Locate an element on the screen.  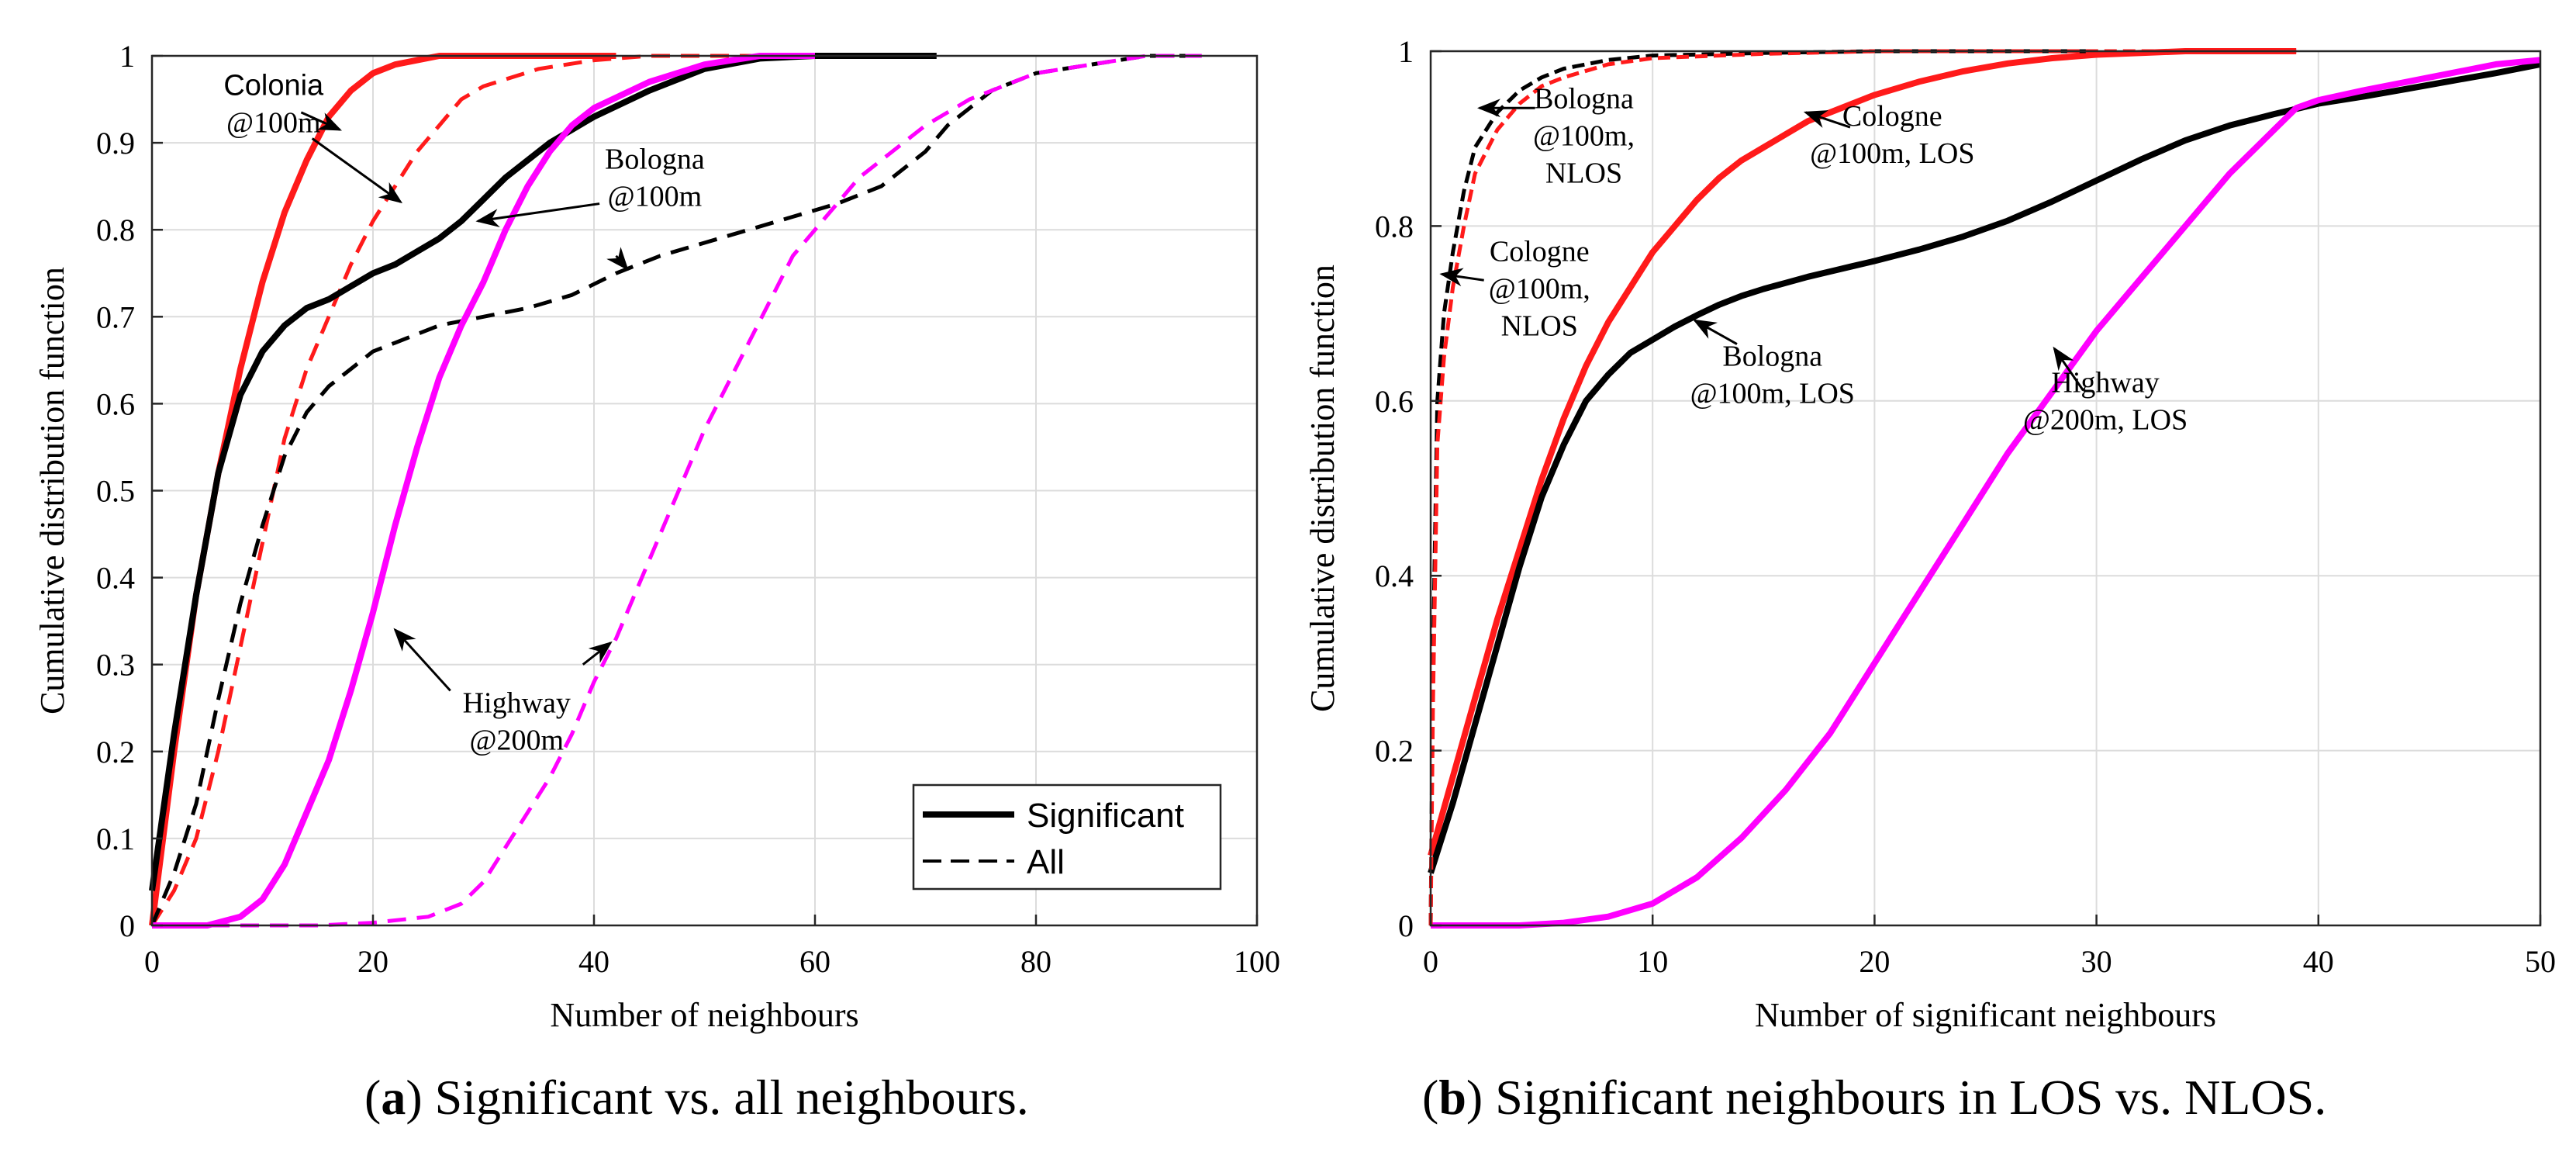
x-tick-label: 50 is located at coordinates (2540, 961).